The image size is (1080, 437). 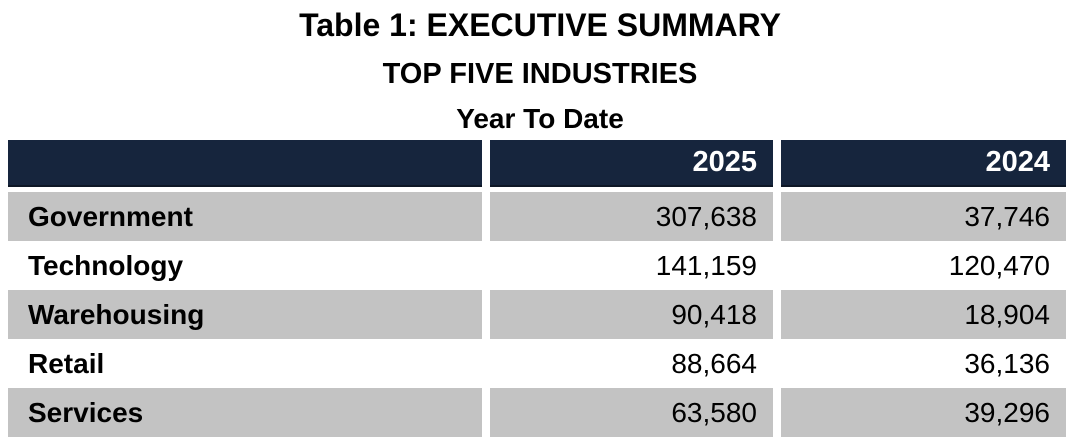 I want to click on table-row: Government 307,638 37,746, so click(x=537, y=216).